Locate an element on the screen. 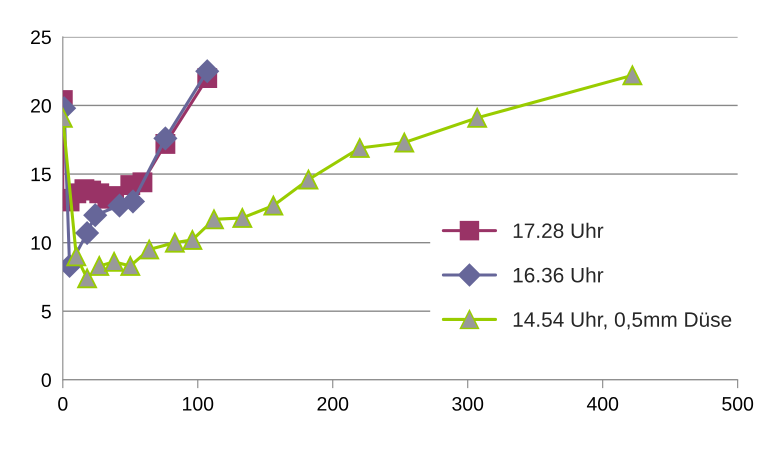 This screenshot has height=450, width=766. x-tick-label: 400 is located at coordinates (602, 403).